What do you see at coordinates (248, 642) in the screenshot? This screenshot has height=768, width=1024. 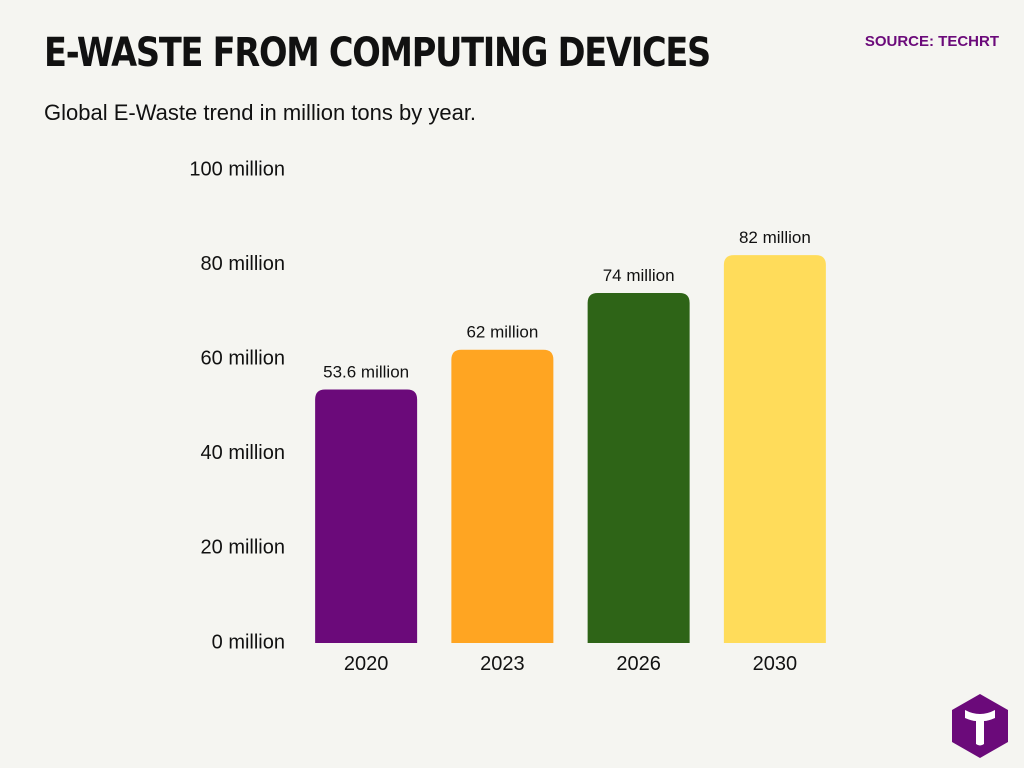 I see `y-tick-label: 0 million` at bounding box center [248, 642].